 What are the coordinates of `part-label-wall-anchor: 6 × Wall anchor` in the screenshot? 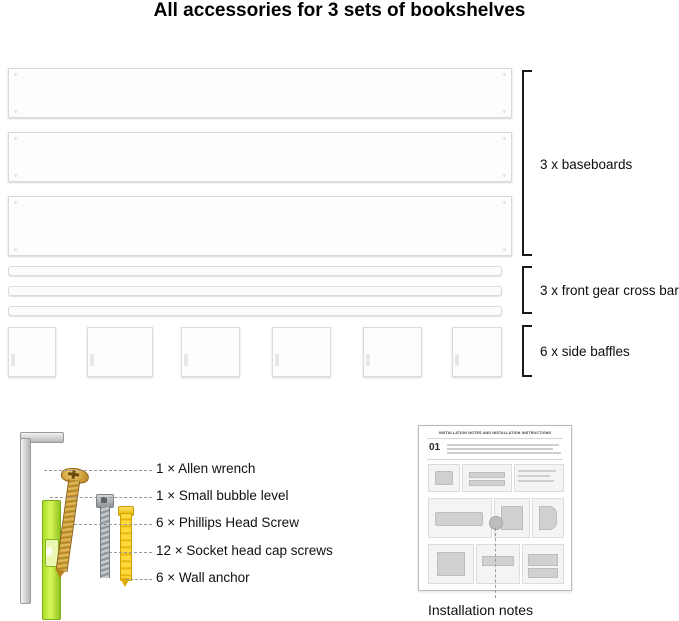 It's located at (203, 577).